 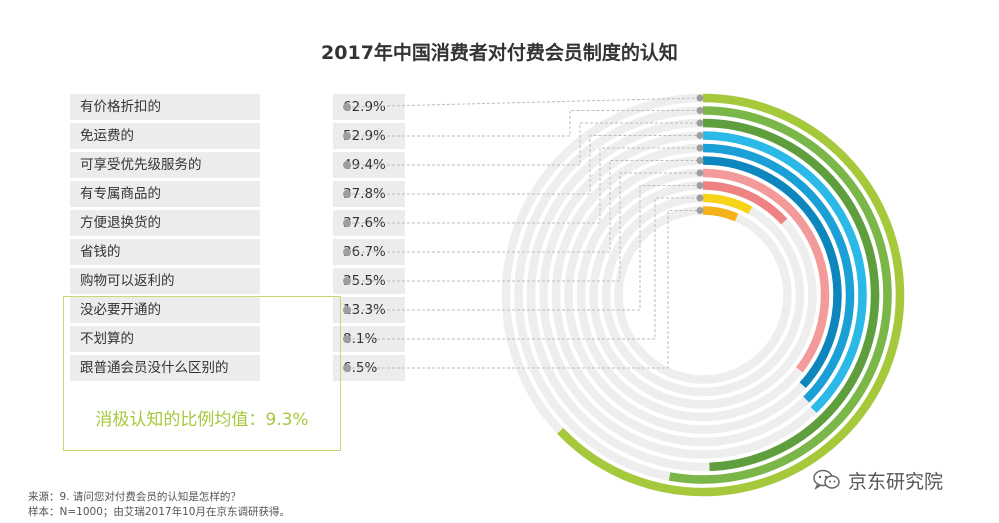 What do you see at coordinates (165, 107) in the screenshot?
I see `category-label: 有价格折扣的` at bounding box center [165, 107].